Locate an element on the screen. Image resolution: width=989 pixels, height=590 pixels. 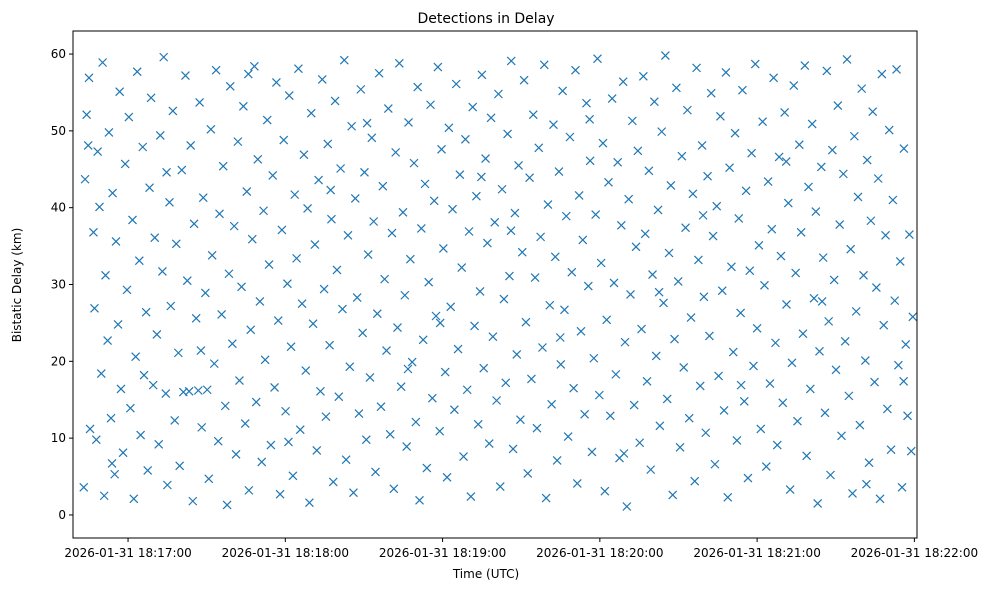
y-tick-label: 10 is located at coordinates (58, 438).